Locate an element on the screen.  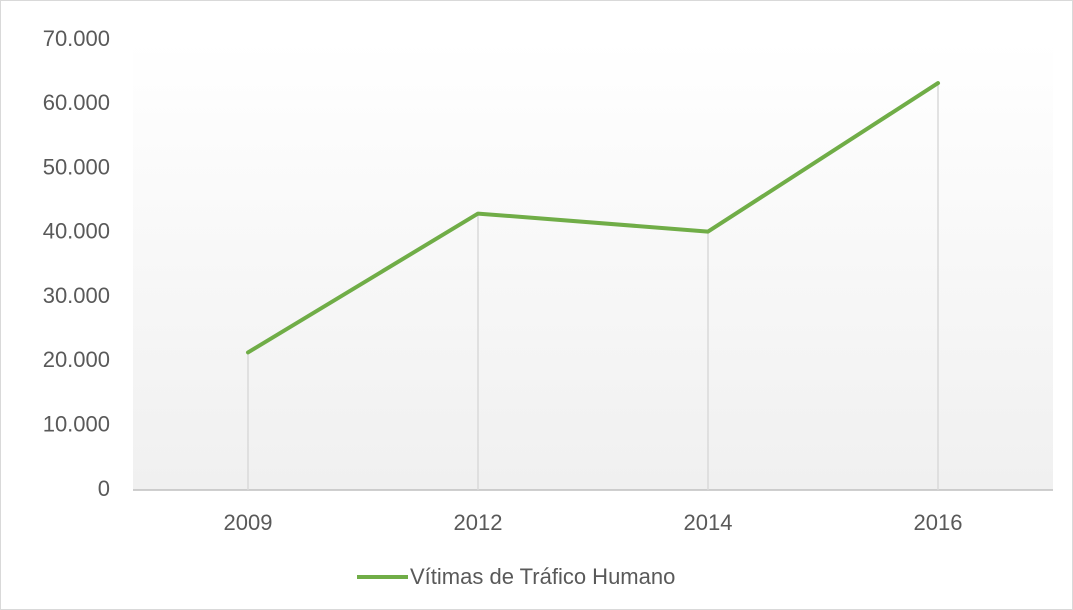
legend-label: Vítimas de Tráfico Humano is located at coordinates (542, 576).